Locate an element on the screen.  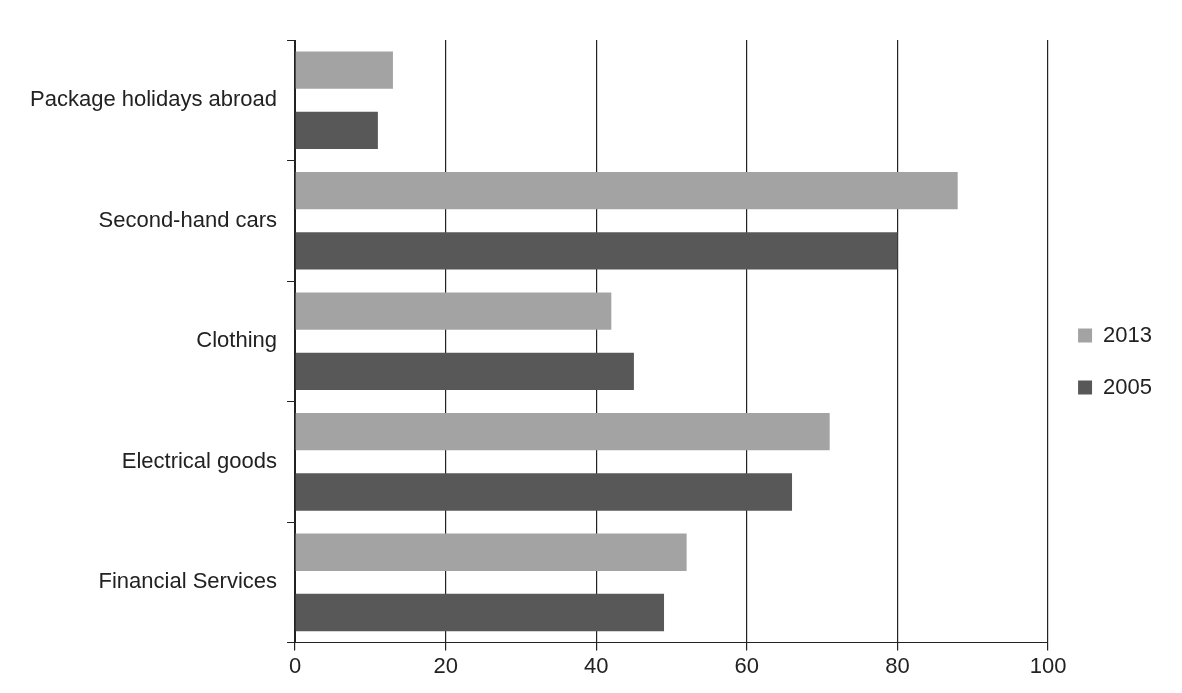
y-tick-label: Package holidays abroad is located at coordinates (154, 99).